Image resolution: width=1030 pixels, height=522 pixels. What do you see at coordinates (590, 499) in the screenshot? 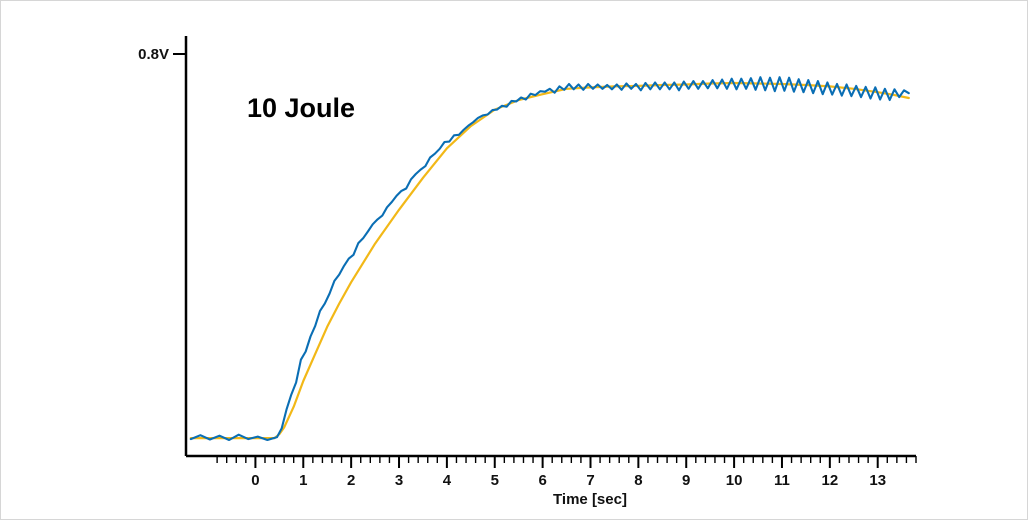
I see `x-axis-label: Time [sec]` at bounding box center [590, 499].